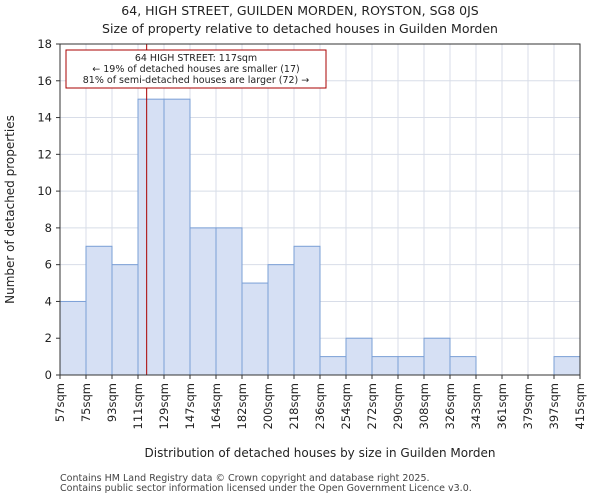  What do you see at coordinates (307, 310) in the screenshot?
I see `bar-218sqm` at bounding box center [307, 310].